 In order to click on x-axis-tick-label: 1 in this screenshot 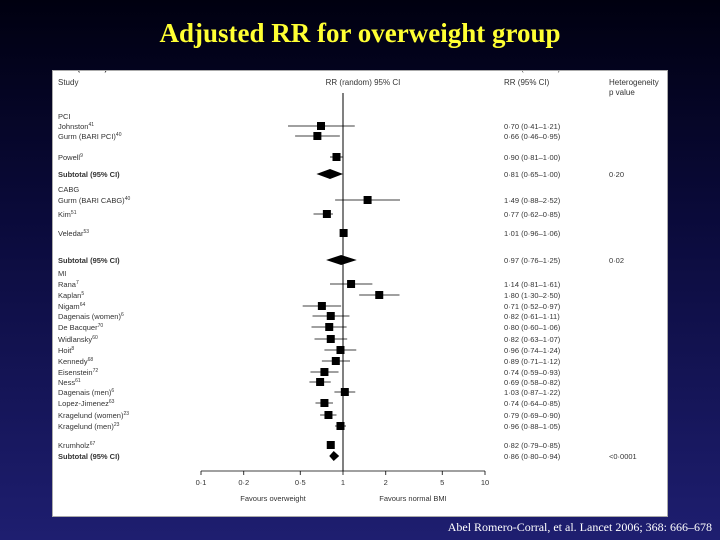, I will do `click(343, 482)`.